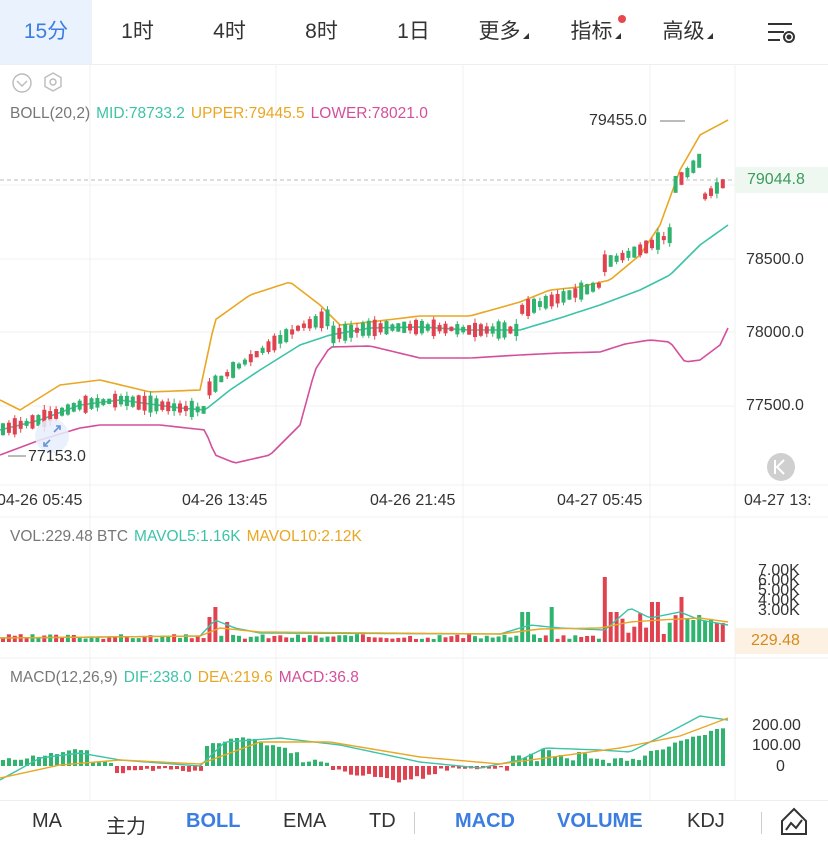 The image size is (828, 847). I want to click on time-axis-label: 04-26 21:45, so click(413, 500).